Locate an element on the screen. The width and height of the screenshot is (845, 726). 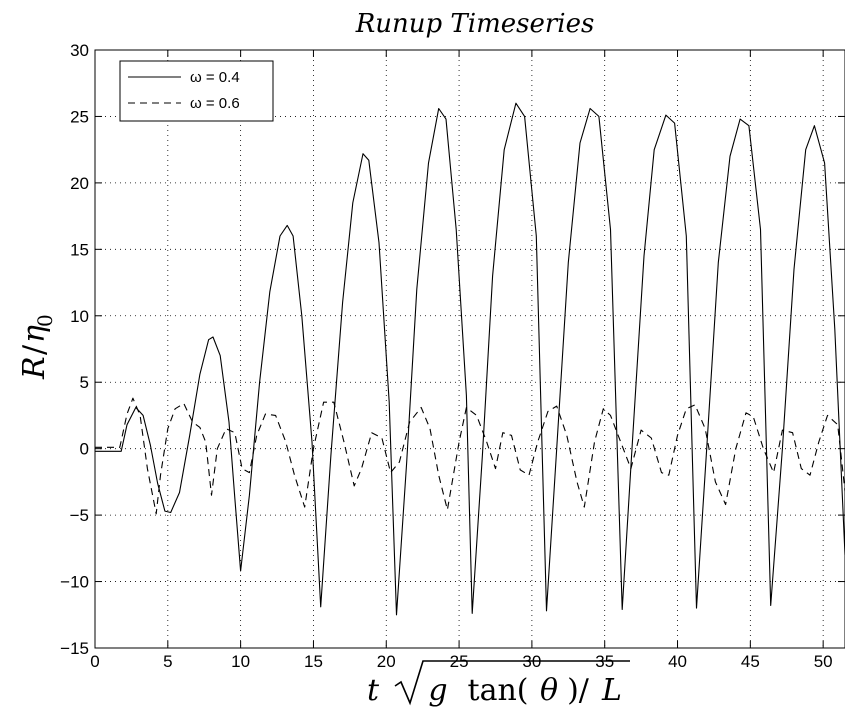
y-tick-label: 5 is located at coordinates (84, 382).